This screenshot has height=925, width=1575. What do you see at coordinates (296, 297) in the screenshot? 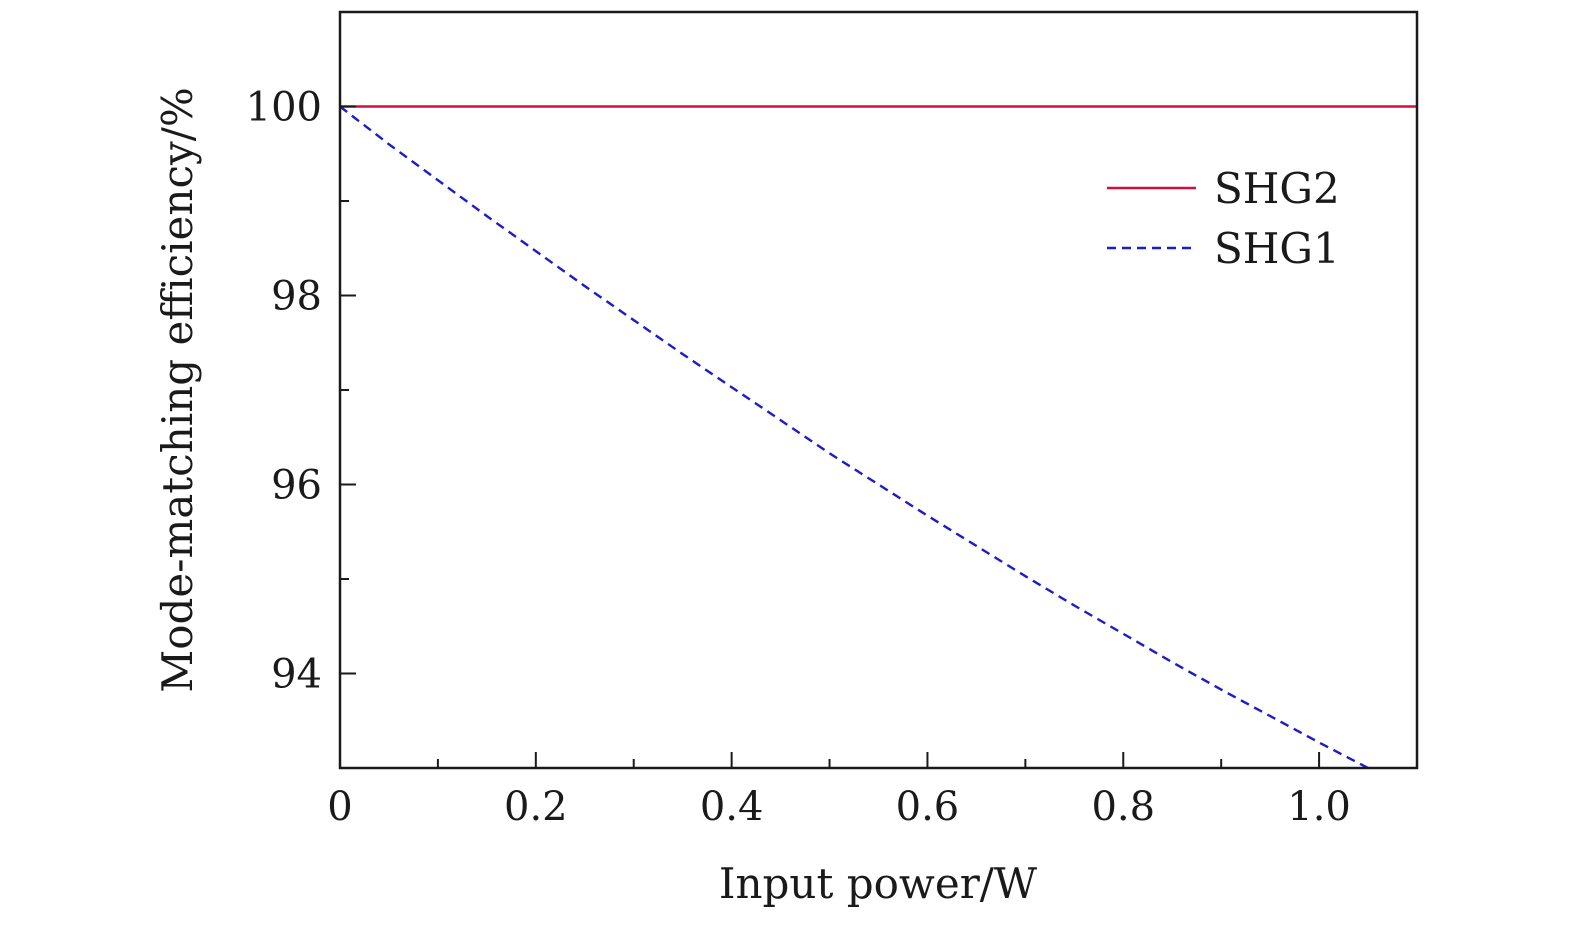
I see `y-tick-label: 98` at bounding box center [296, 297].